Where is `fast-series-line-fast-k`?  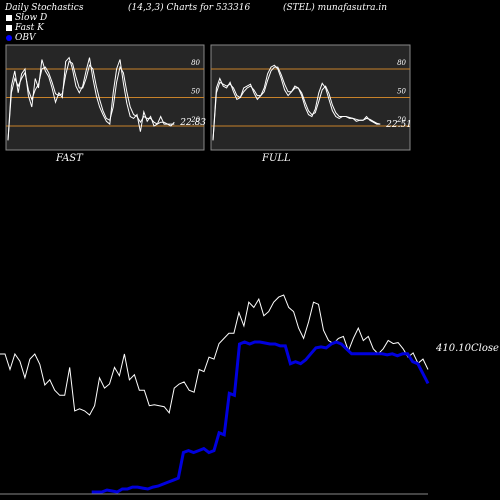
fast-series-line-fast-k is located at coordinates (91, 98).